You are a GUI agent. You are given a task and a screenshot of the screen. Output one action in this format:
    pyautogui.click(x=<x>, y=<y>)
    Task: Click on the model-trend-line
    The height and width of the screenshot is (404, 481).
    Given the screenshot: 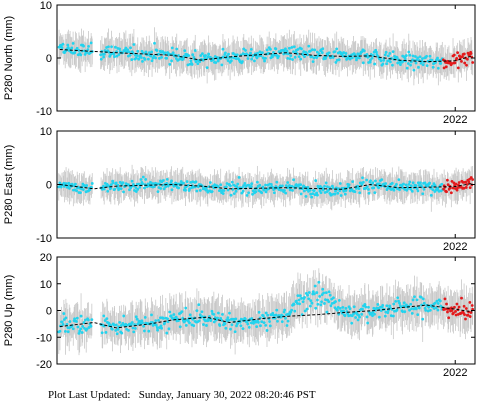 What is the action you would take?
    pyautogui.click(x=266, y=316)
    